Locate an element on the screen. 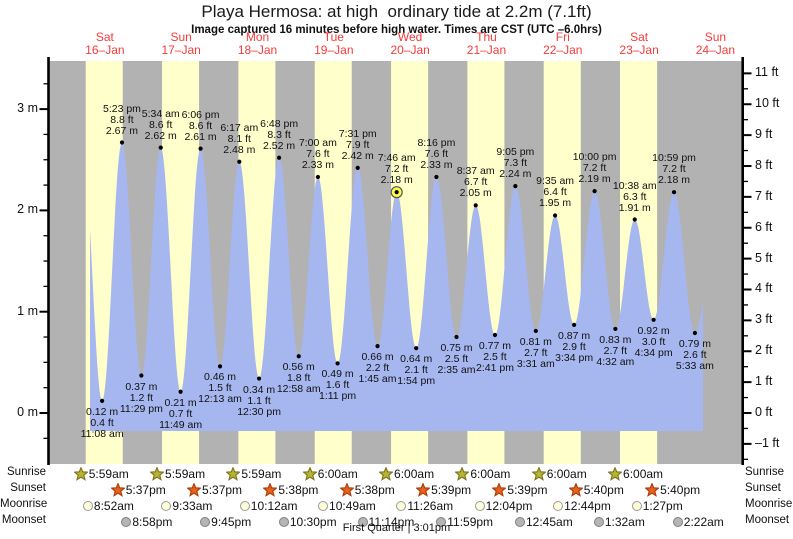 The height and width of the screenshot is (539, 793). low-tide-label: 0.49 m 1.6 ft 1:11 pm is located at coordinates (337, 385).